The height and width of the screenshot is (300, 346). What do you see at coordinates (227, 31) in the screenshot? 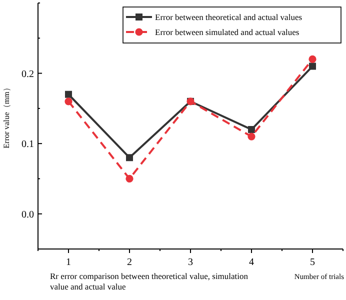
I see `legend-label: Error between simulated and actual values` at bounding box center [227, 31].